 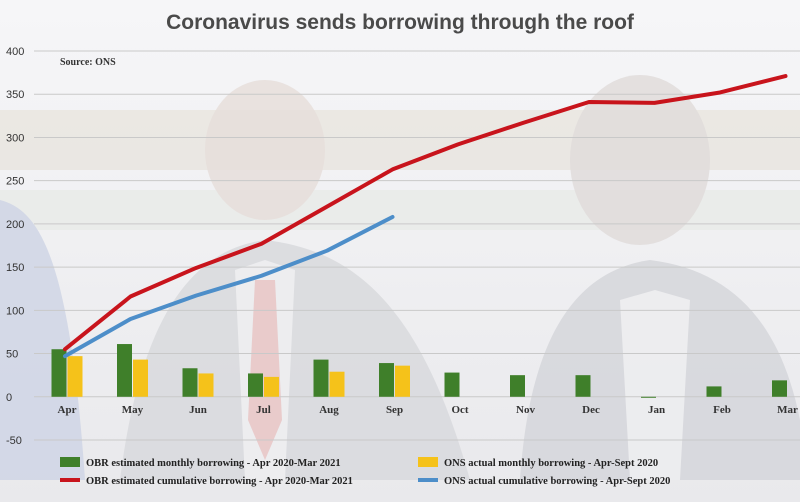 What do you see at coordinates (133, 410) in the screenshot?
I see `x-tick-label: May` at bounding box center [133, 410].